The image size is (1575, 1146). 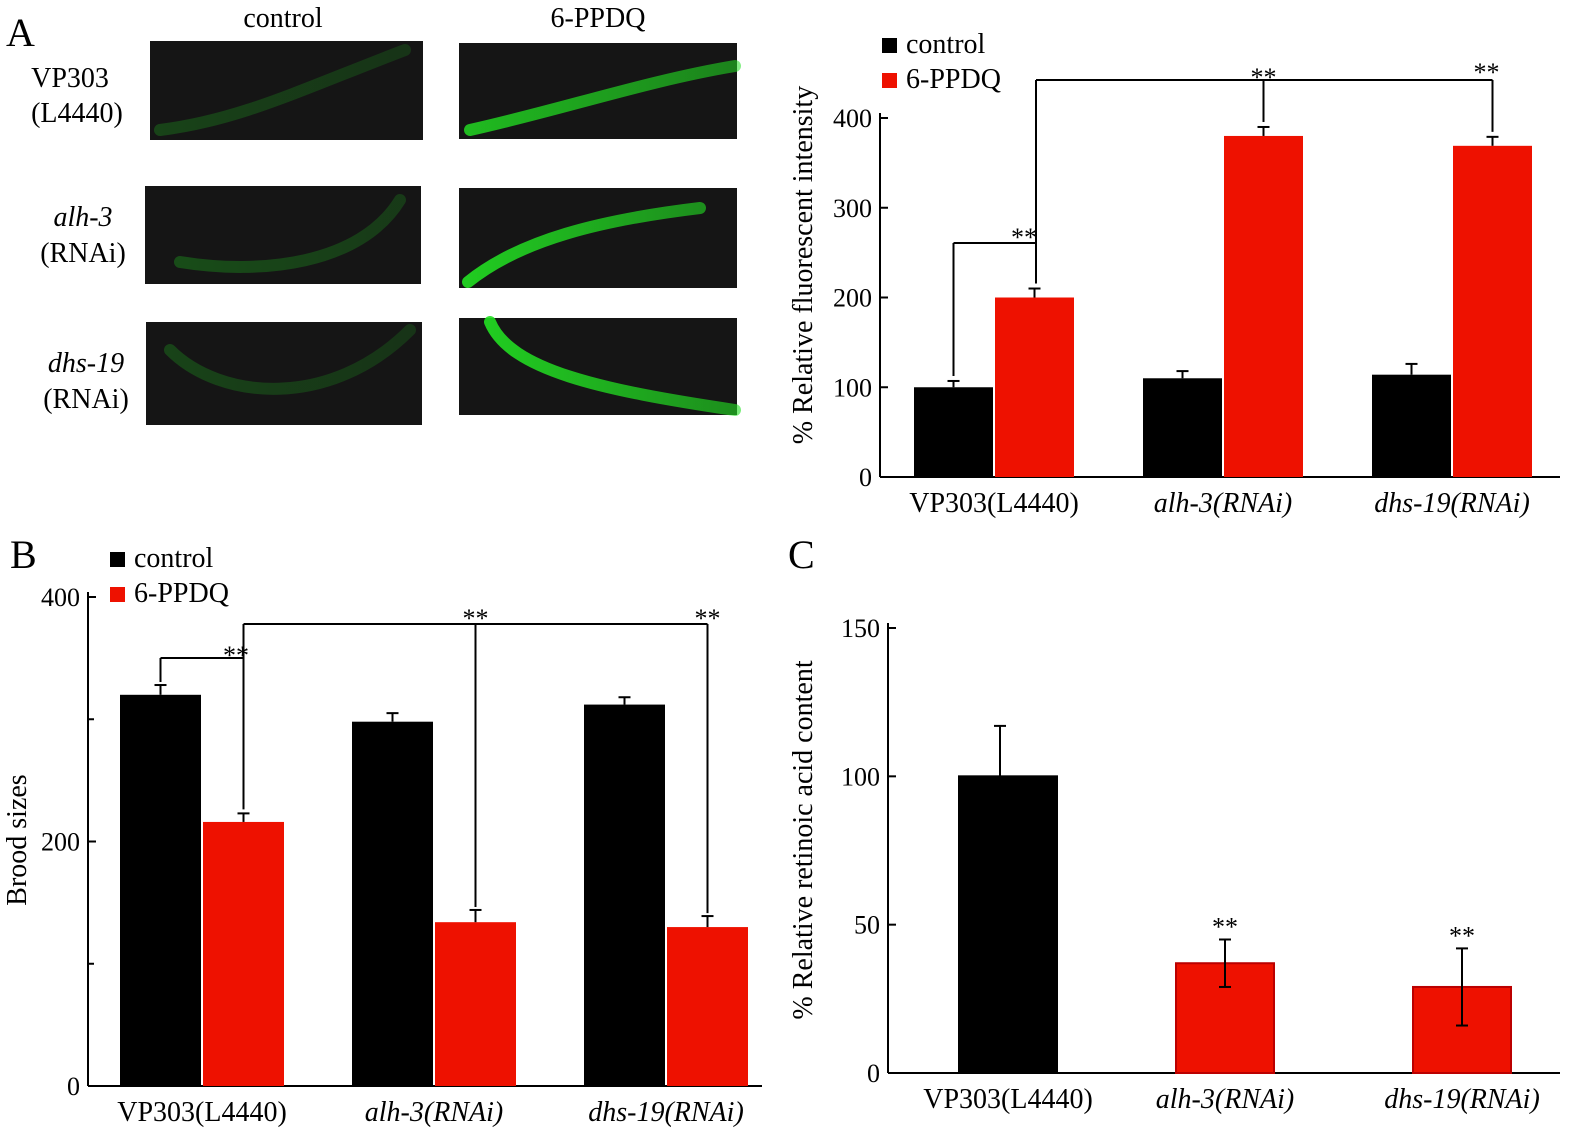 What do you see at coordinates (1452, 503) in the screenshot?
I see `chart-a-category-label: dhs-19(RNAi)` at bounding box center [1452, 503].